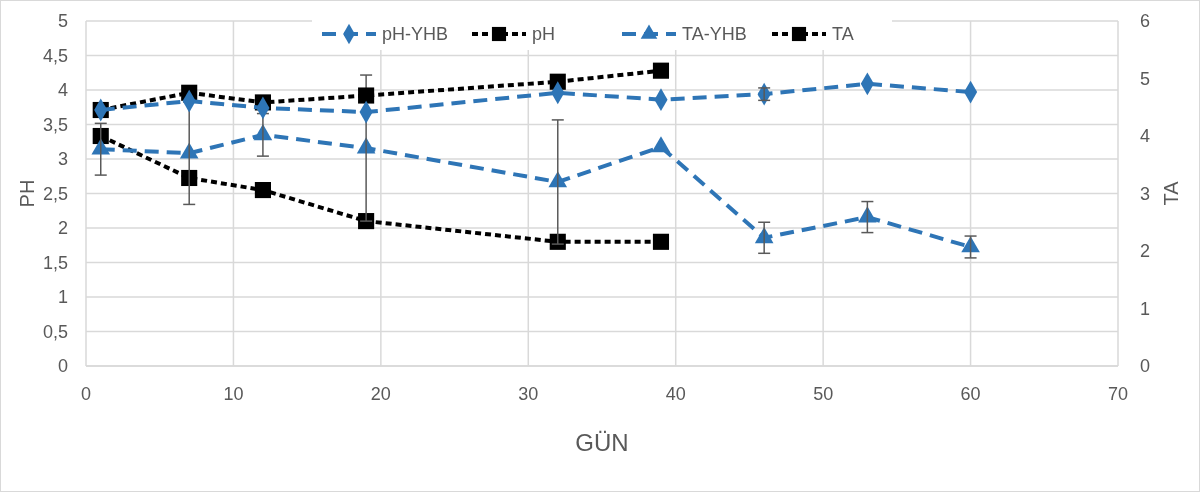  What do you see at coordinates (415, 34) in the screenshot?
I see `legend-label: pH-YHB` at bounding box center [415, 34].